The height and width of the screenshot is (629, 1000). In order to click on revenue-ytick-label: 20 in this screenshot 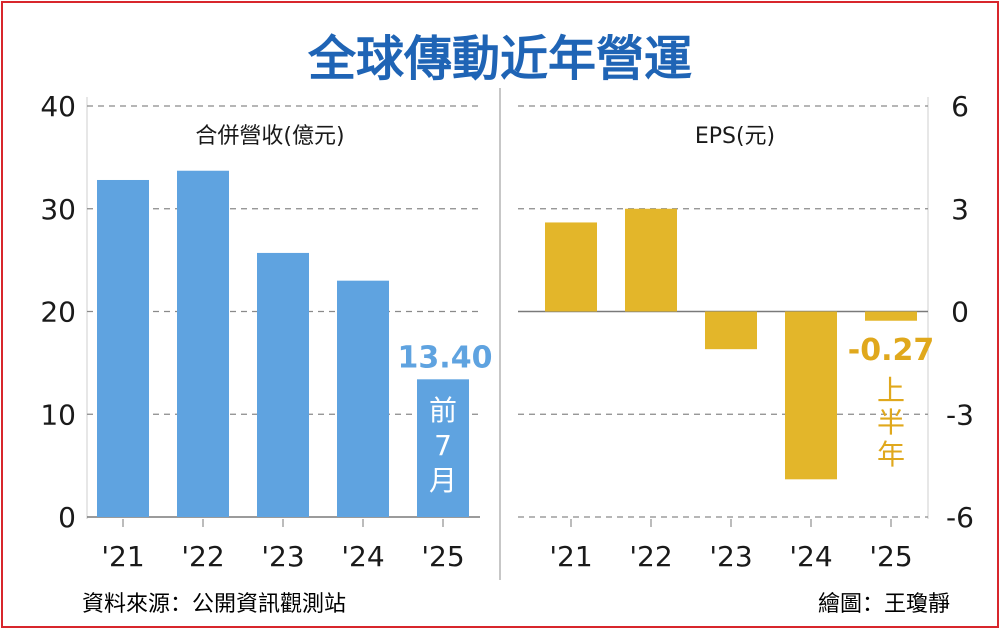, I will do `click(58, 312)`.